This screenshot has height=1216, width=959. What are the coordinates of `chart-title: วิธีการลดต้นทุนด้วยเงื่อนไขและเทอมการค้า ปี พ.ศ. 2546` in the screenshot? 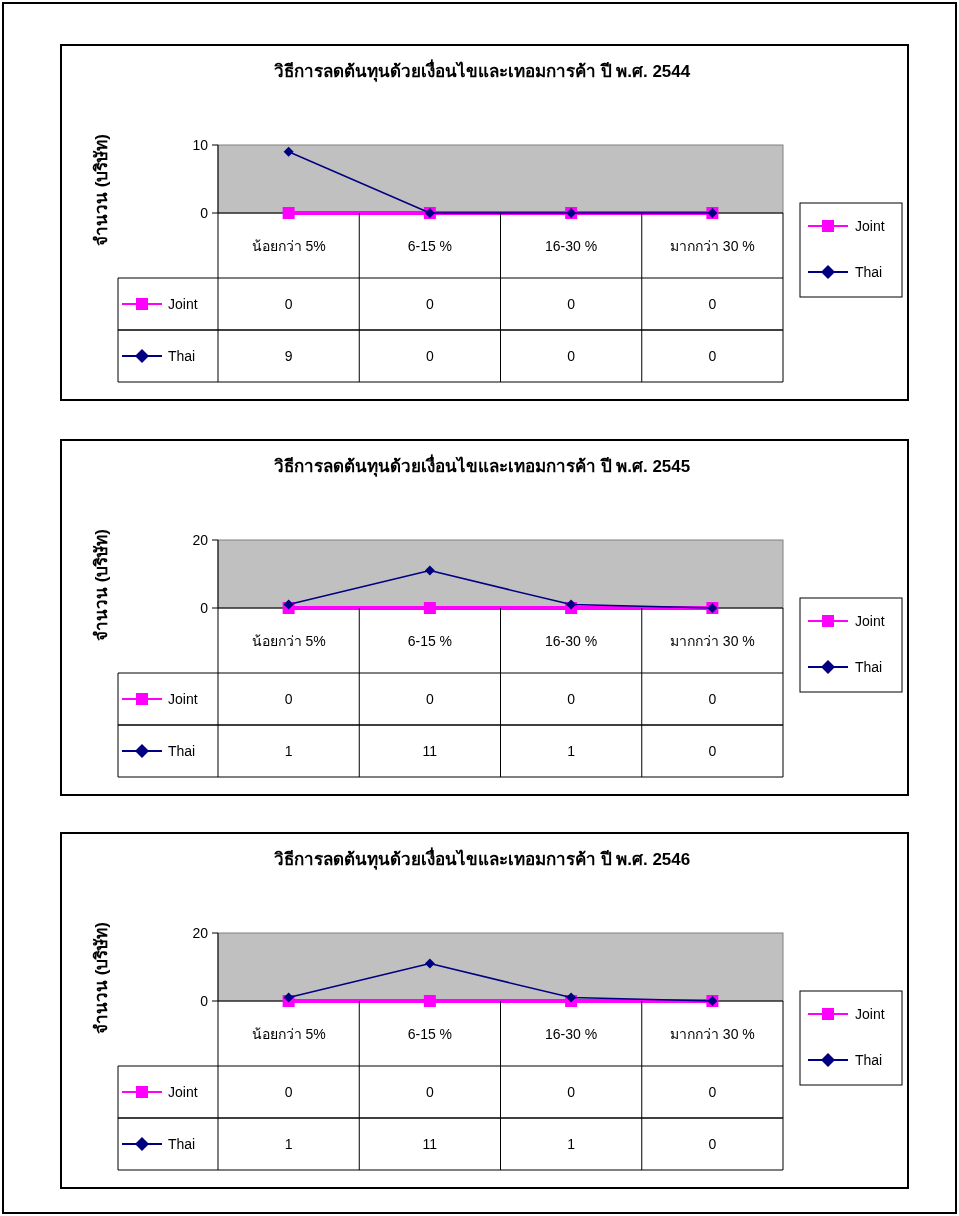 It's located at (482, 858).